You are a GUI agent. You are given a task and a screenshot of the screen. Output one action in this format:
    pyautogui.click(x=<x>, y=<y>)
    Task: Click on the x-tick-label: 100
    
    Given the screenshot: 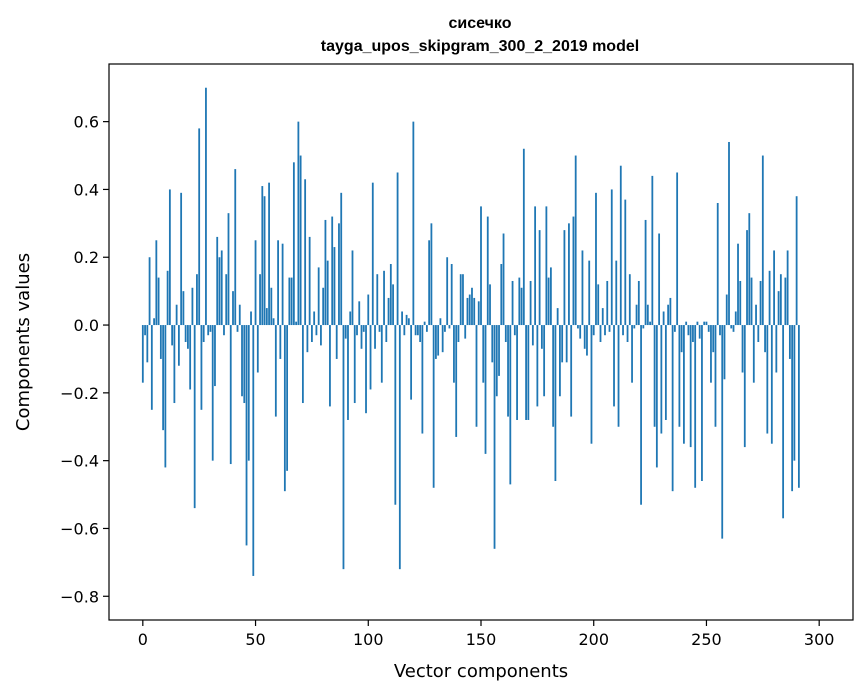 What is the action you would take?
    pyautogui.click(x=368, y=639)
    